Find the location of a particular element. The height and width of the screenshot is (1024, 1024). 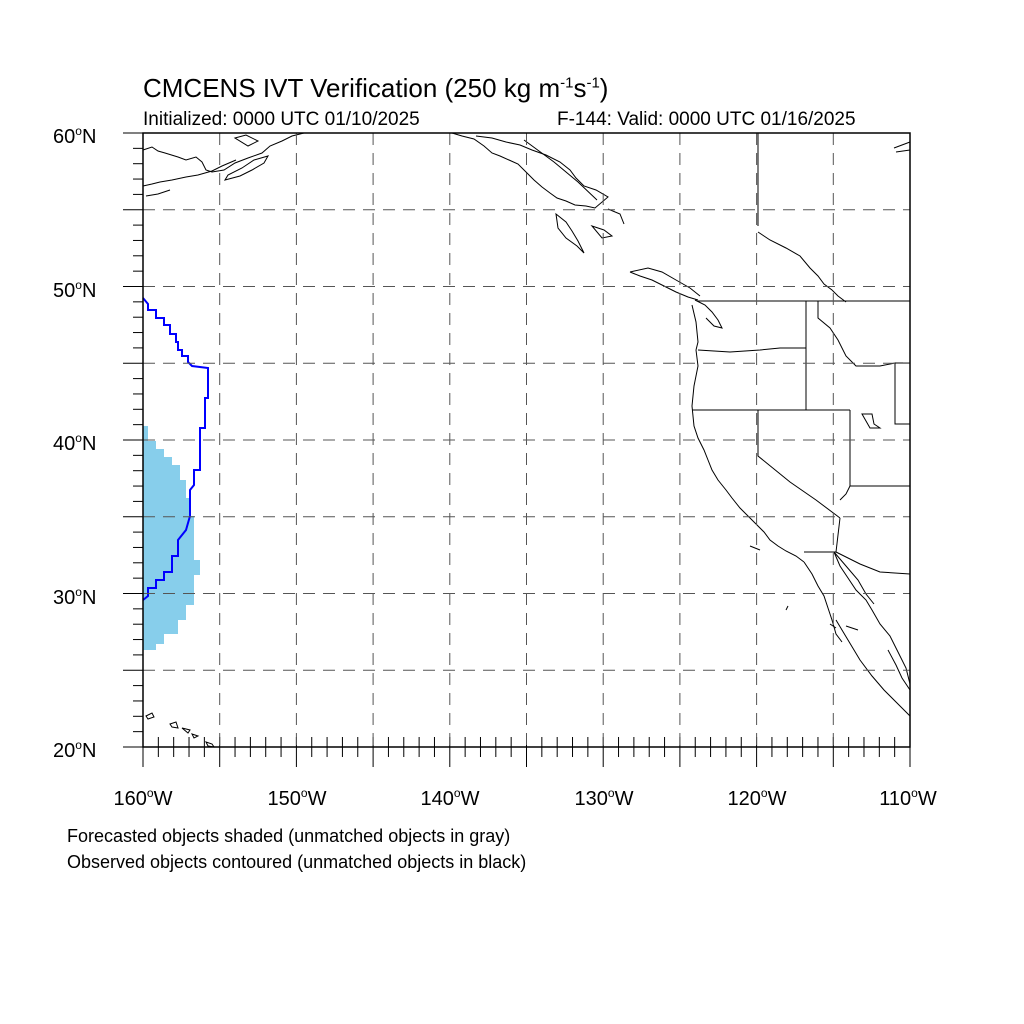

lat-label-20: 20oN is located at coordinates (75, 750).